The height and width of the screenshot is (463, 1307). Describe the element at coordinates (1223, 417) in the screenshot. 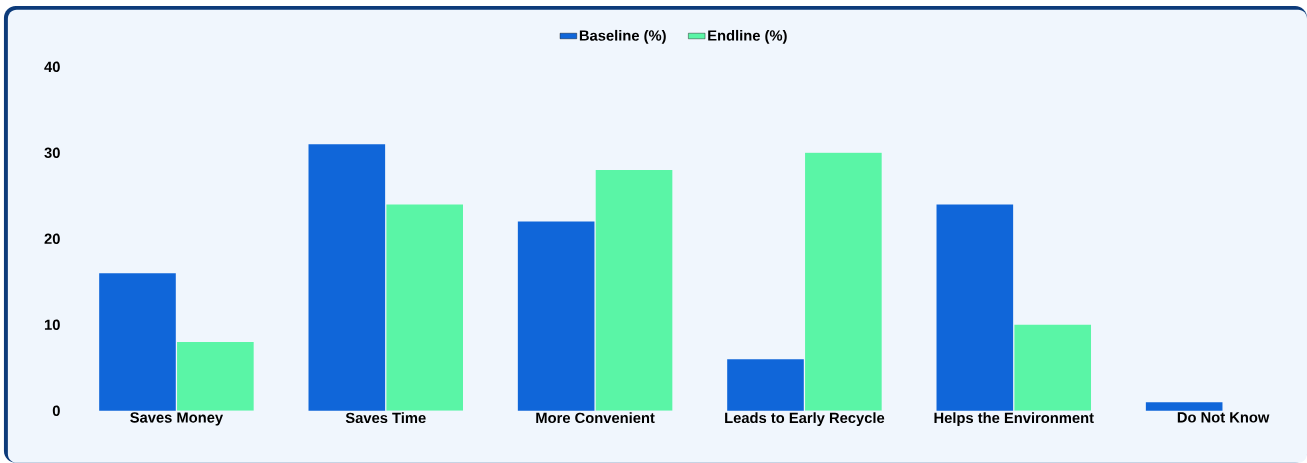

I see `x-tick-label: Do Not Know` at that location.